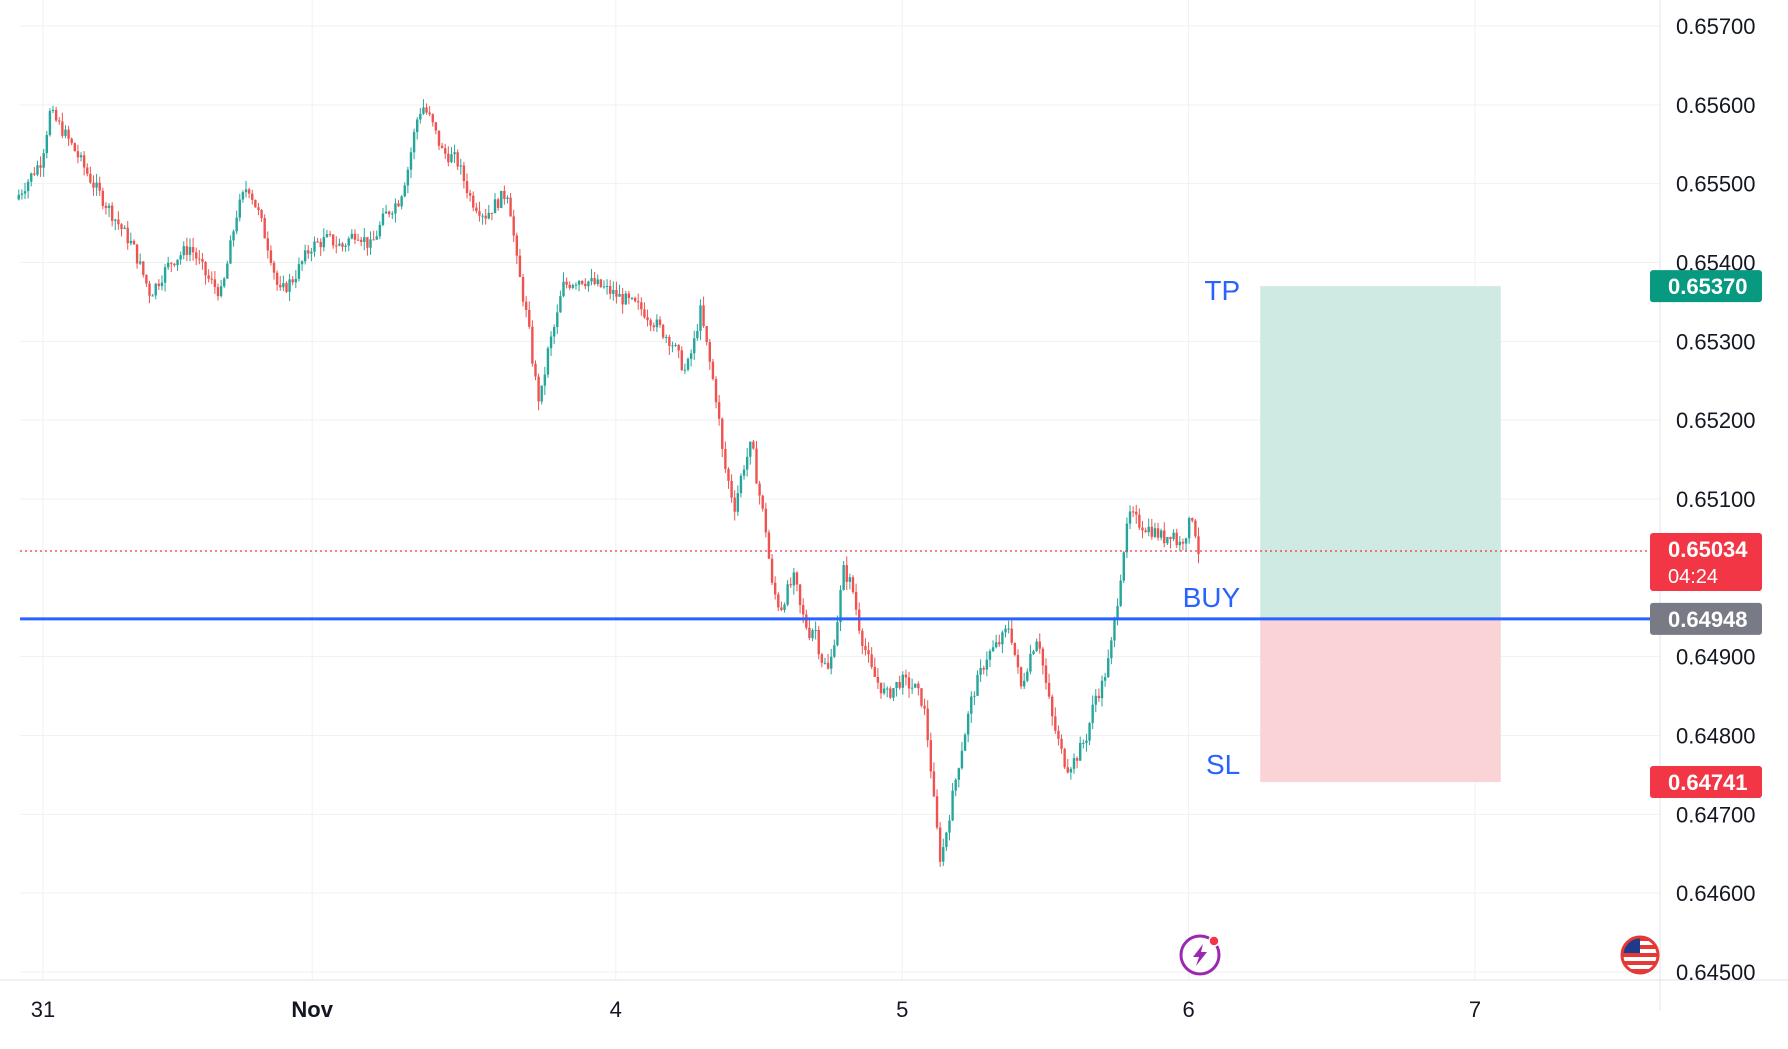  I want to click on take-profit-zone, so click(1380, 452).